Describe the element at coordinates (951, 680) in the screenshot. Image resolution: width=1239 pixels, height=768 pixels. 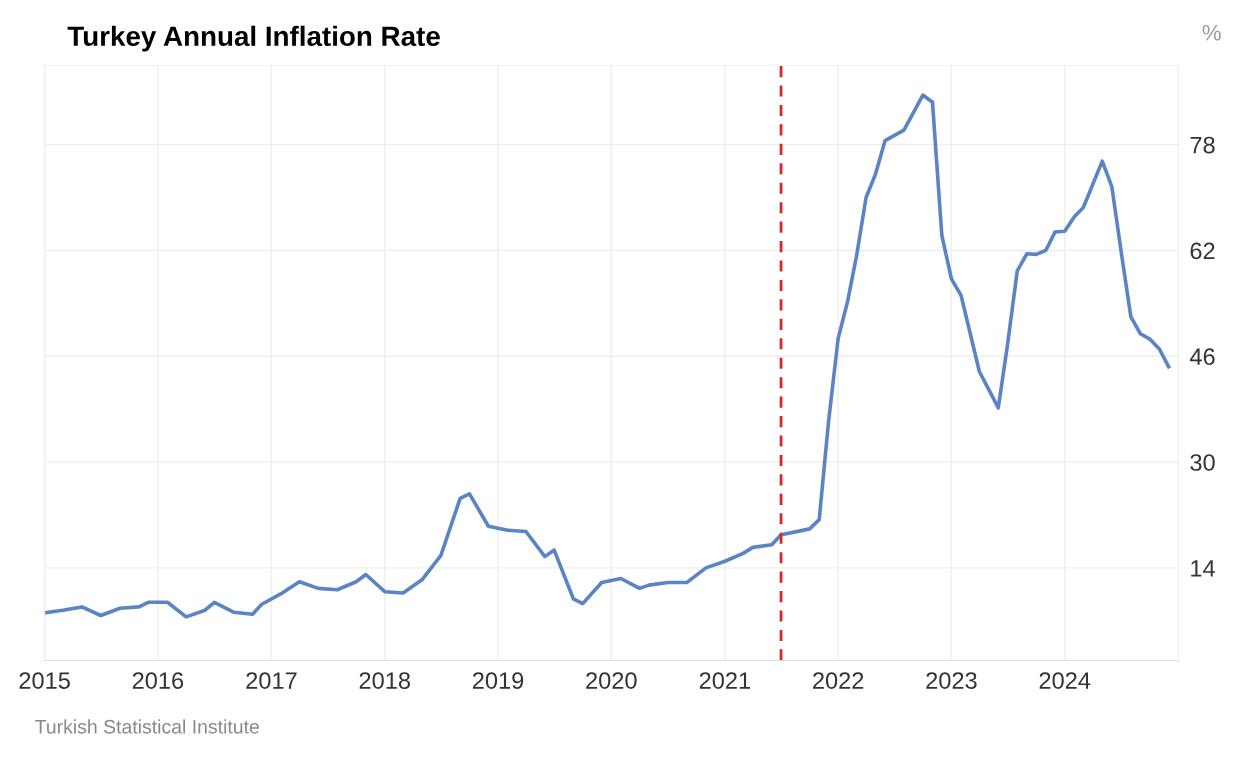
I see `x-tick-label: 2023` at that location.